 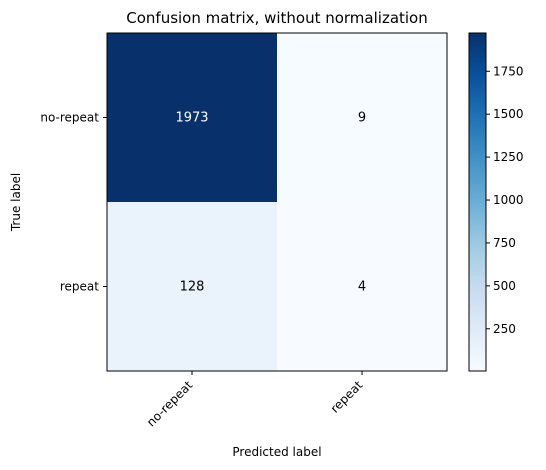 What do you see at coordinates (508, 114) in the screenshot?
I see `colorbar-tick-label: 1500` at bounding box center [508, 114].